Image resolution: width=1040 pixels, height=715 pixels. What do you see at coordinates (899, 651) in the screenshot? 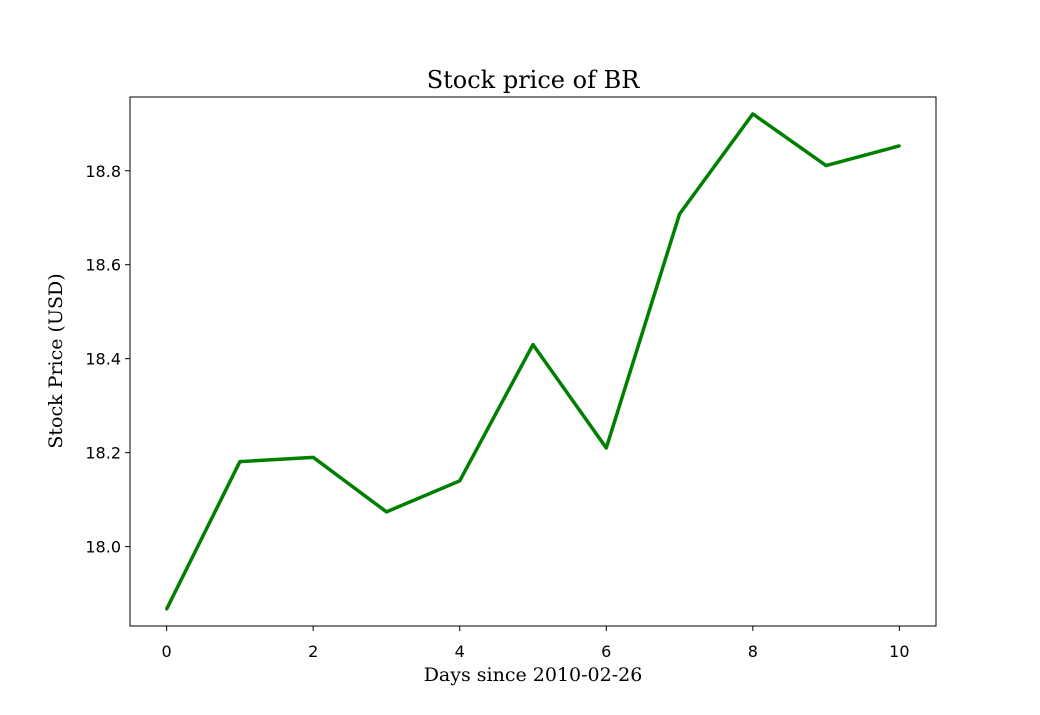
I see `x-tick-label: 10` at bounding box center [899, 651].